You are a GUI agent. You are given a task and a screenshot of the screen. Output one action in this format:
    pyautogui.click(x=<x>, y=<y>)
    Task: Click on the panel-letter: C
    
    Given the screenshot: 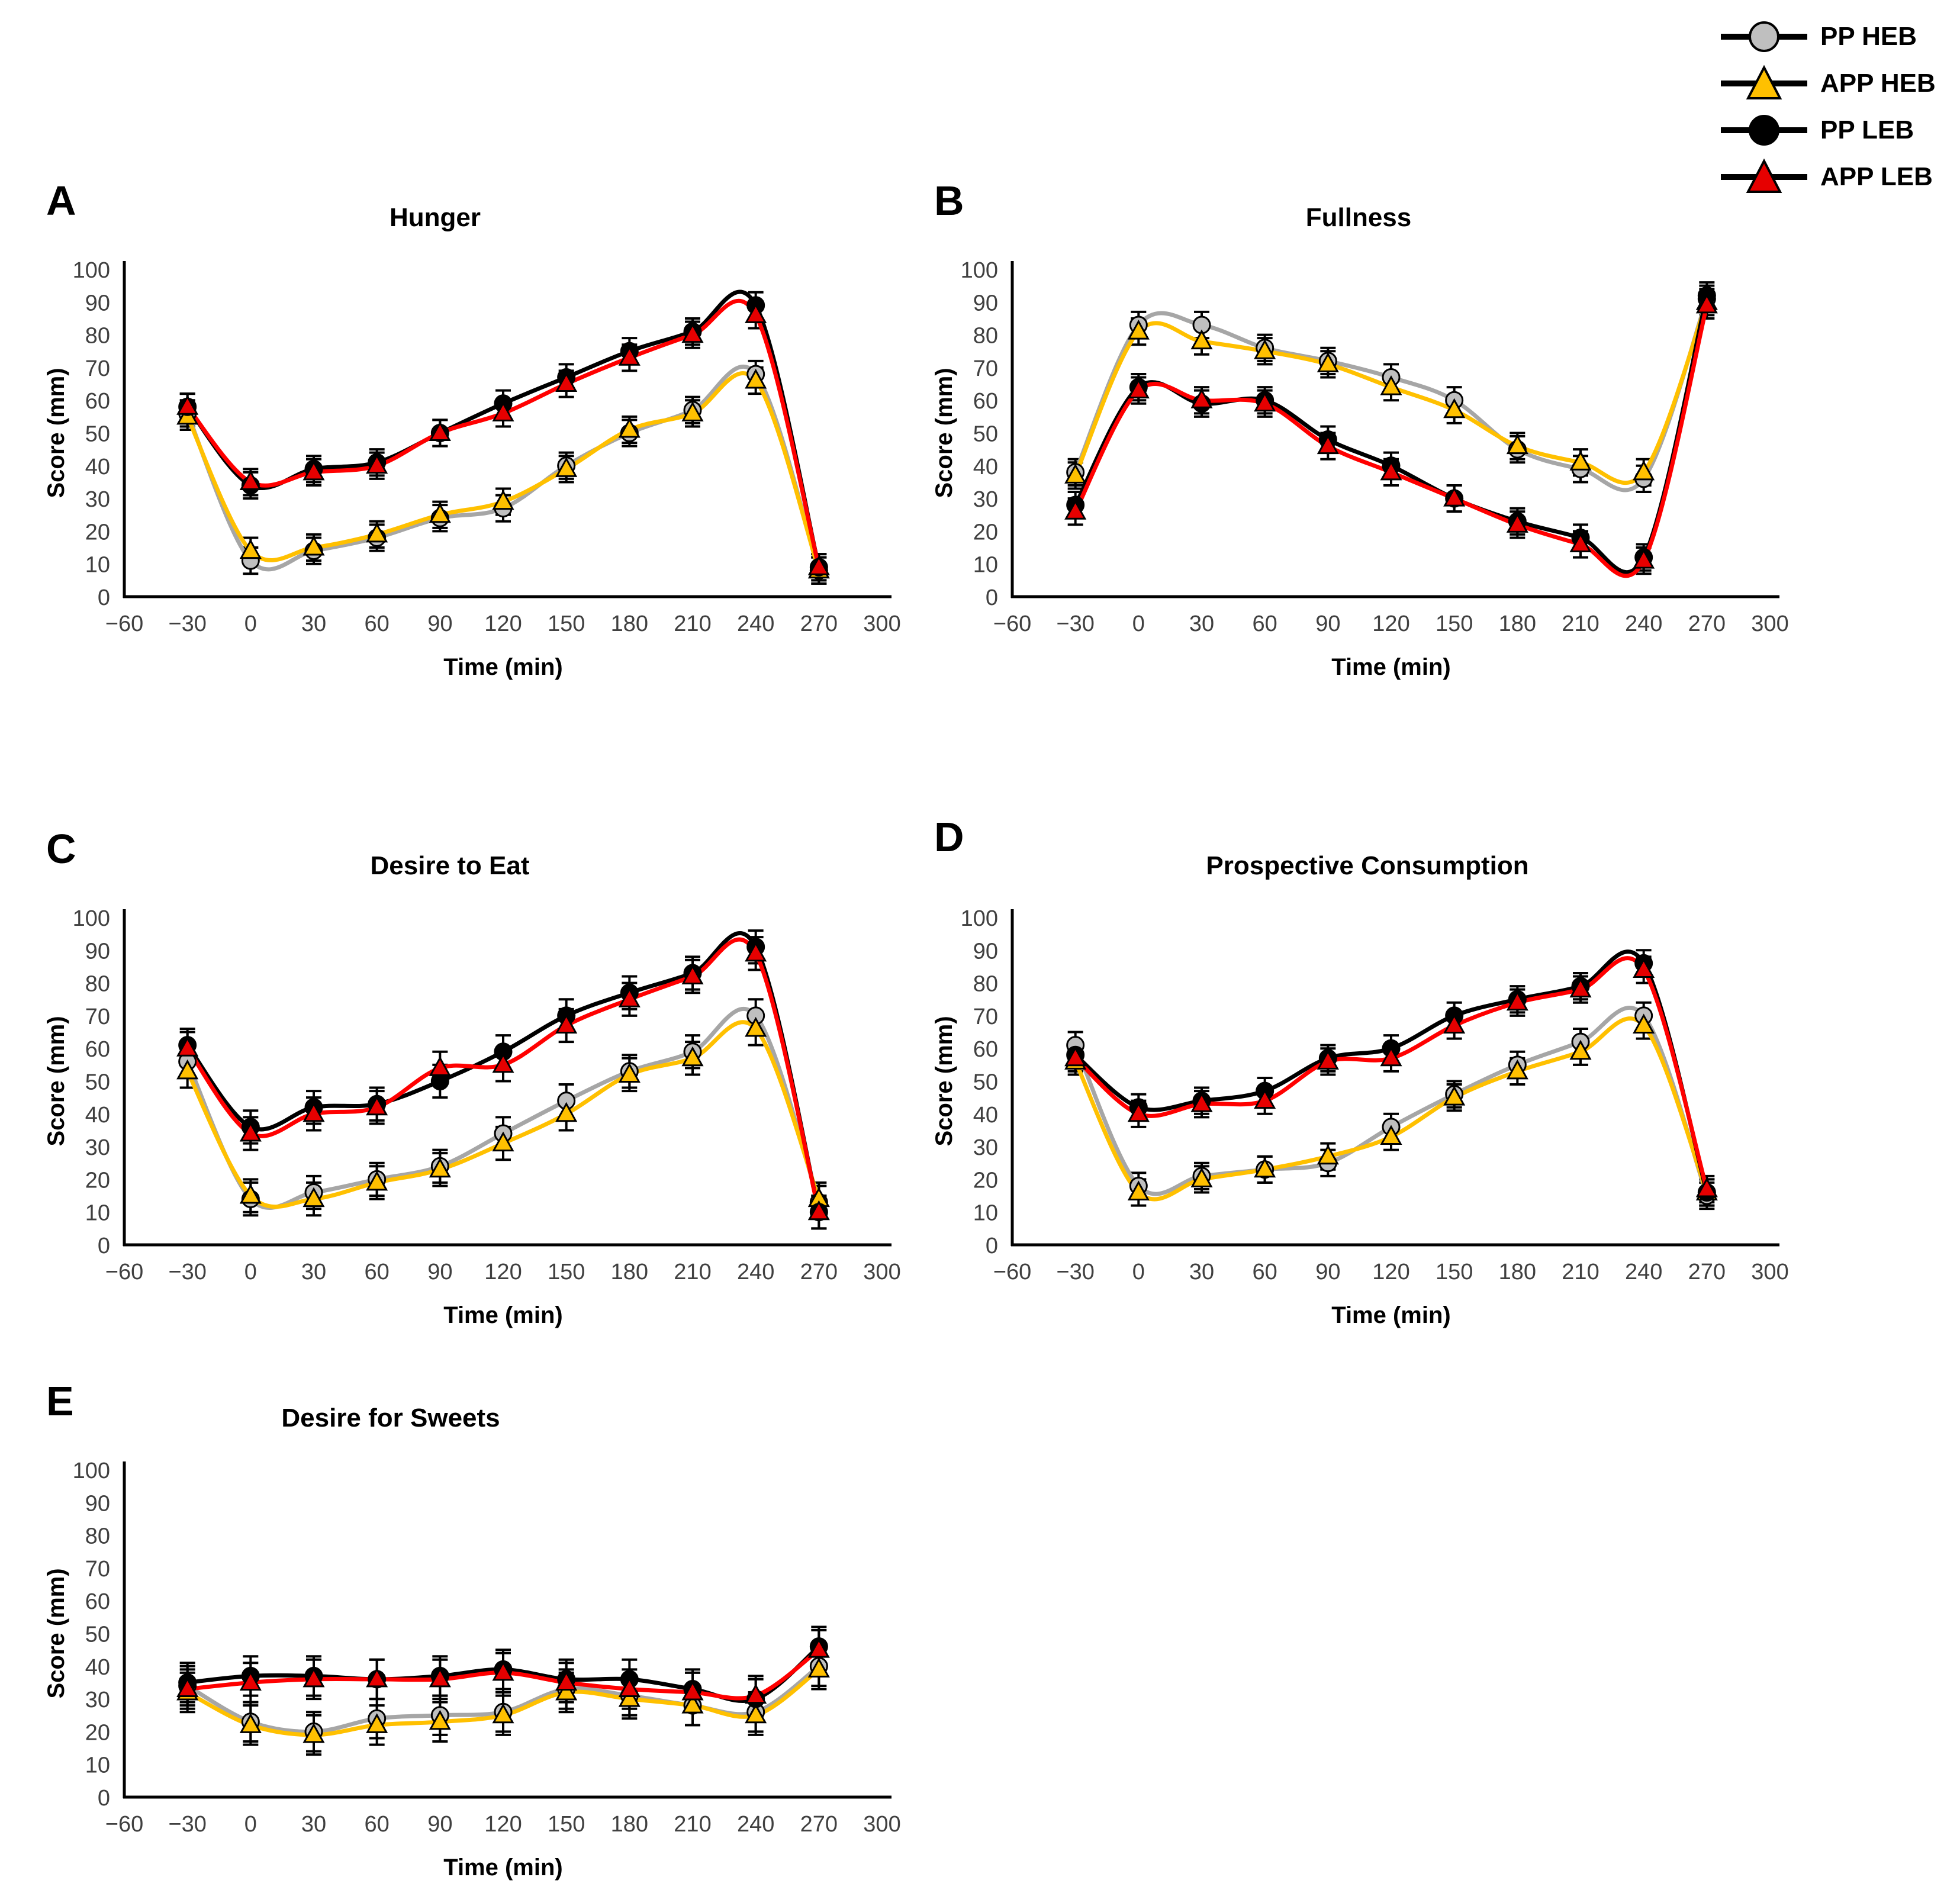 What is the action you would take?
    pyautogui.click(x=61, y=849)
    